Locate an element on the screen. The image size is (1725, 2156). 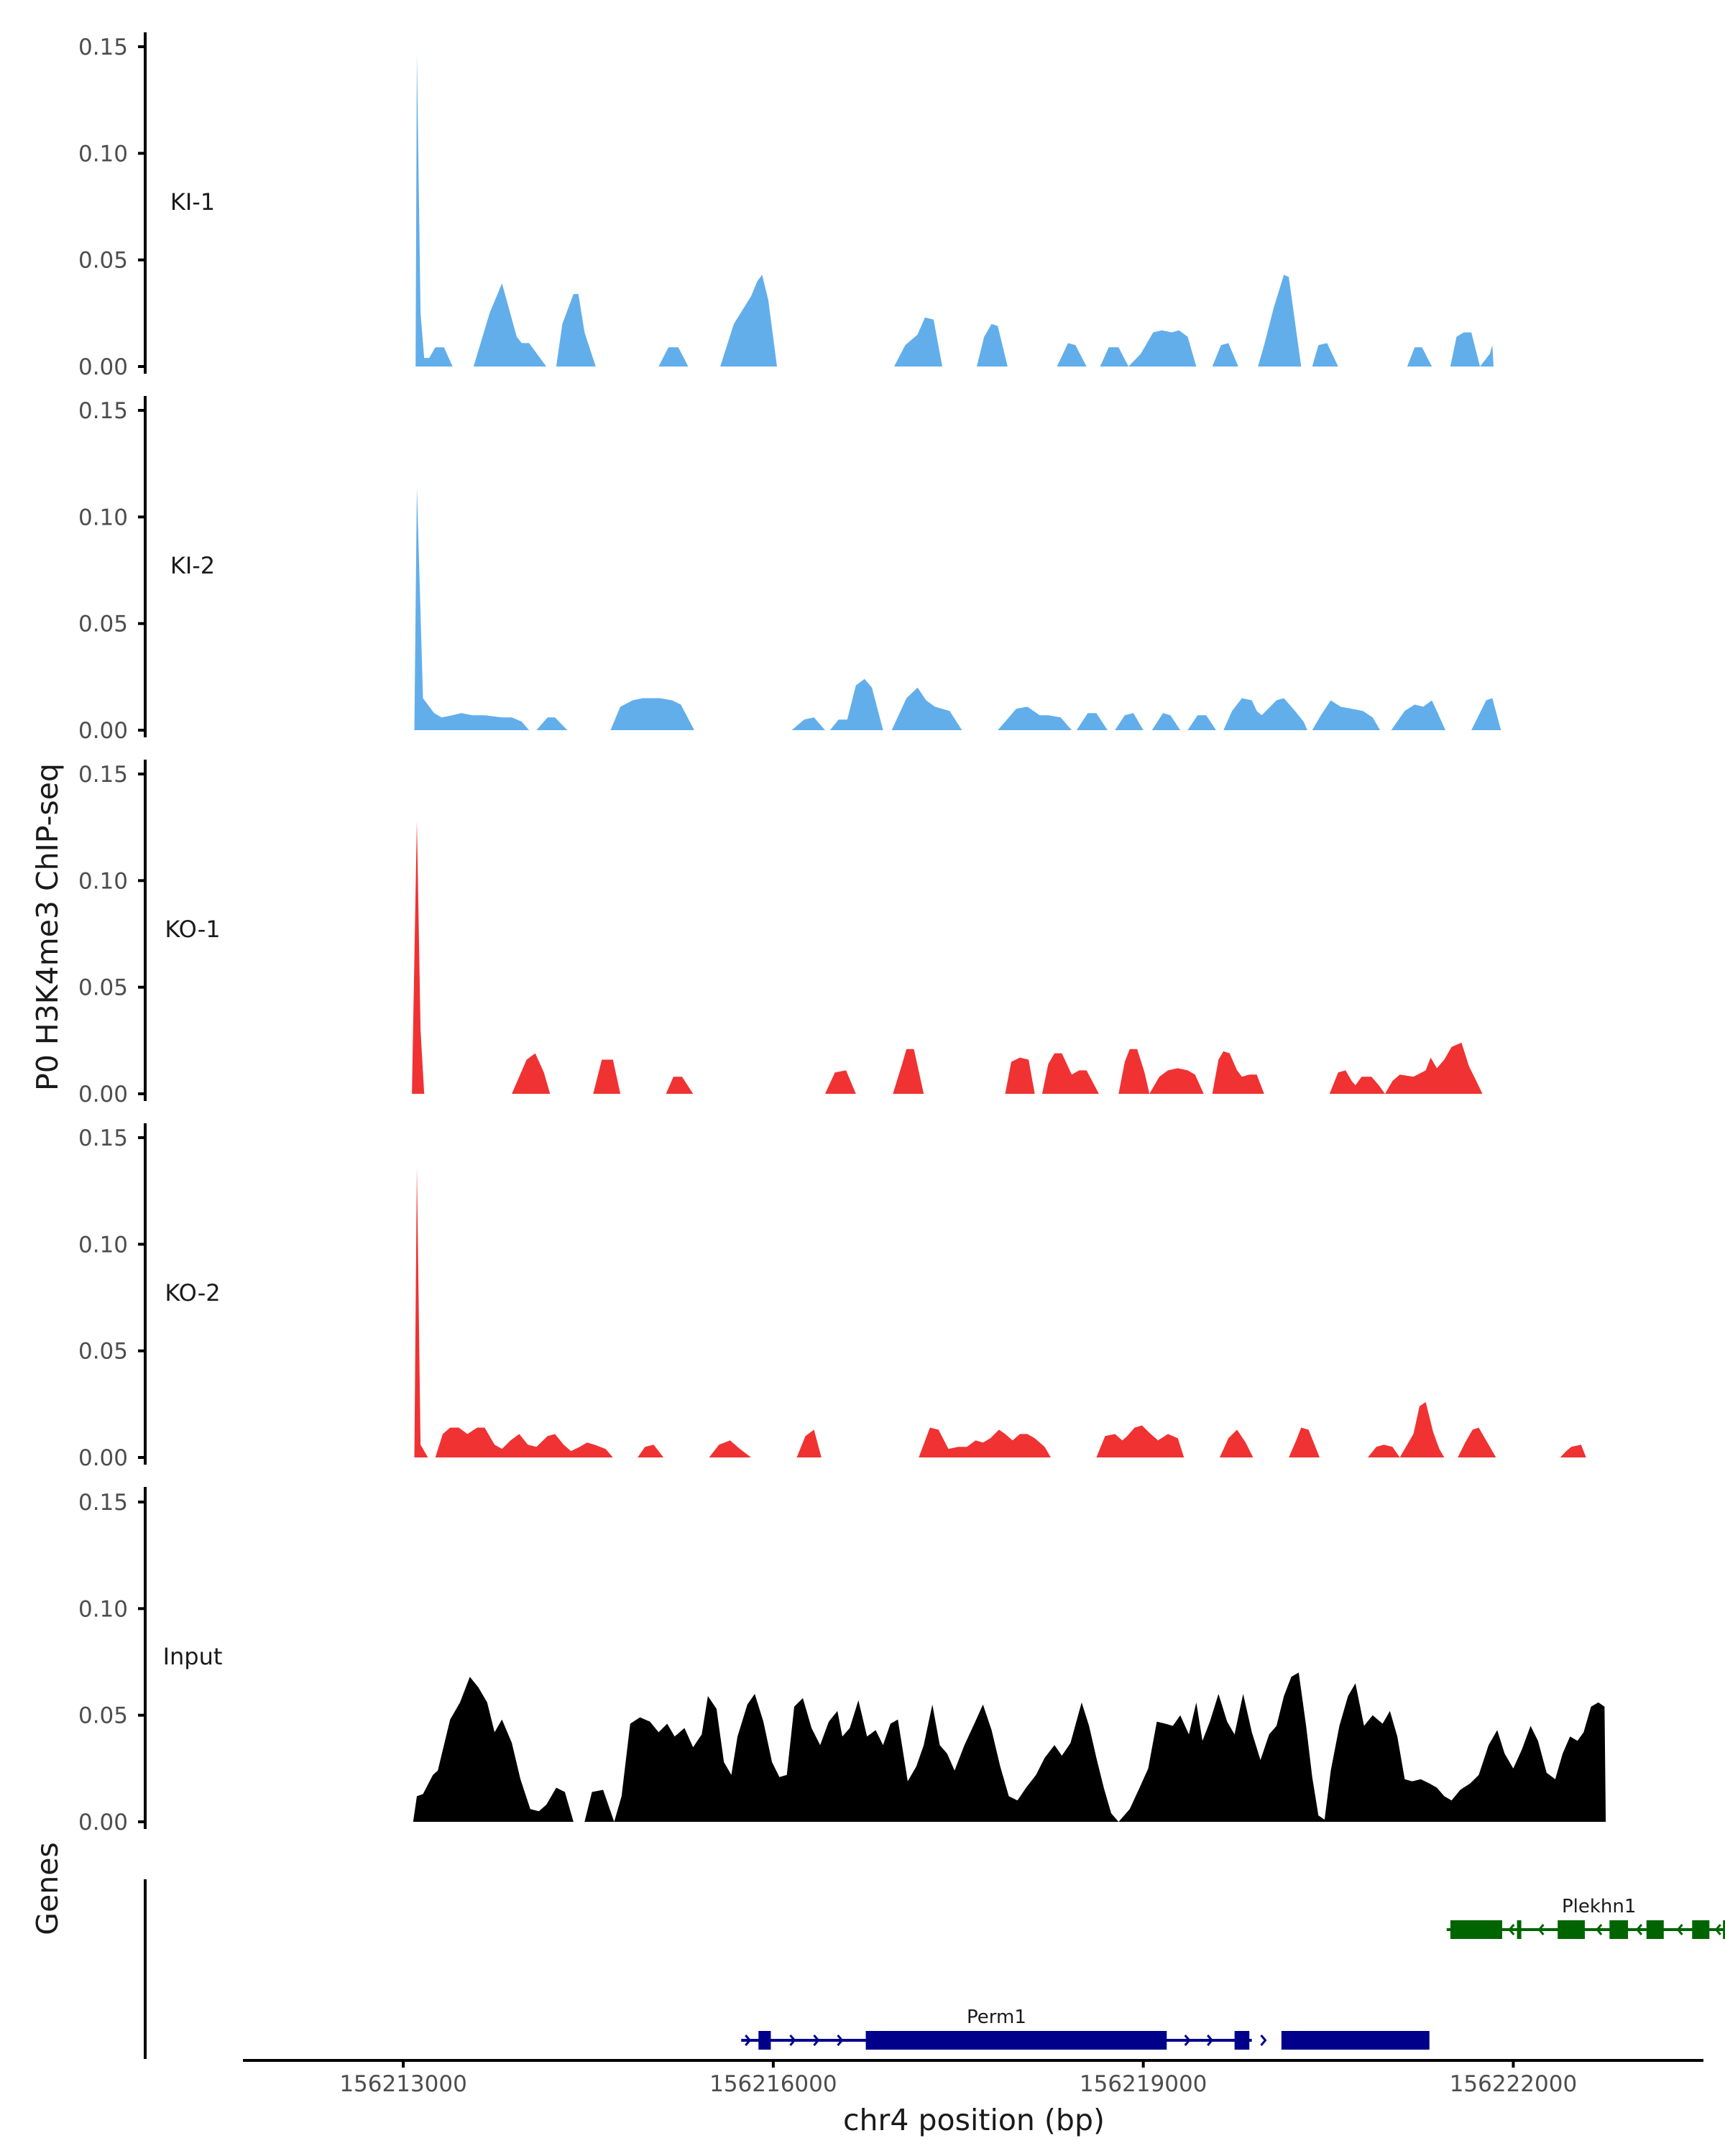
panel-ko-1: 0.00 0.05 0.10 0.15 KO-1 is located at coordinates (780, 934).